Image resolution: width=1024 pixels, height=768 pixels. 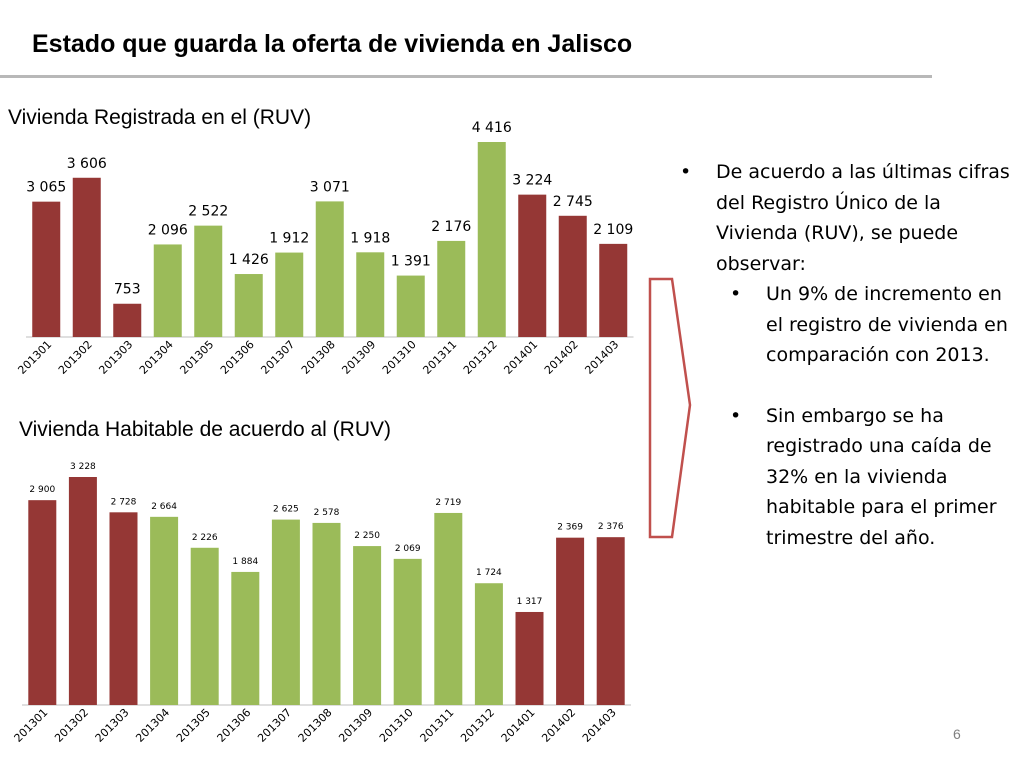 What do you see at coordinates (160, 117) in the screenshot?
I see `chart1-title: Vivienda Registrada en el (RUV)` at bounding box center [160, 117].